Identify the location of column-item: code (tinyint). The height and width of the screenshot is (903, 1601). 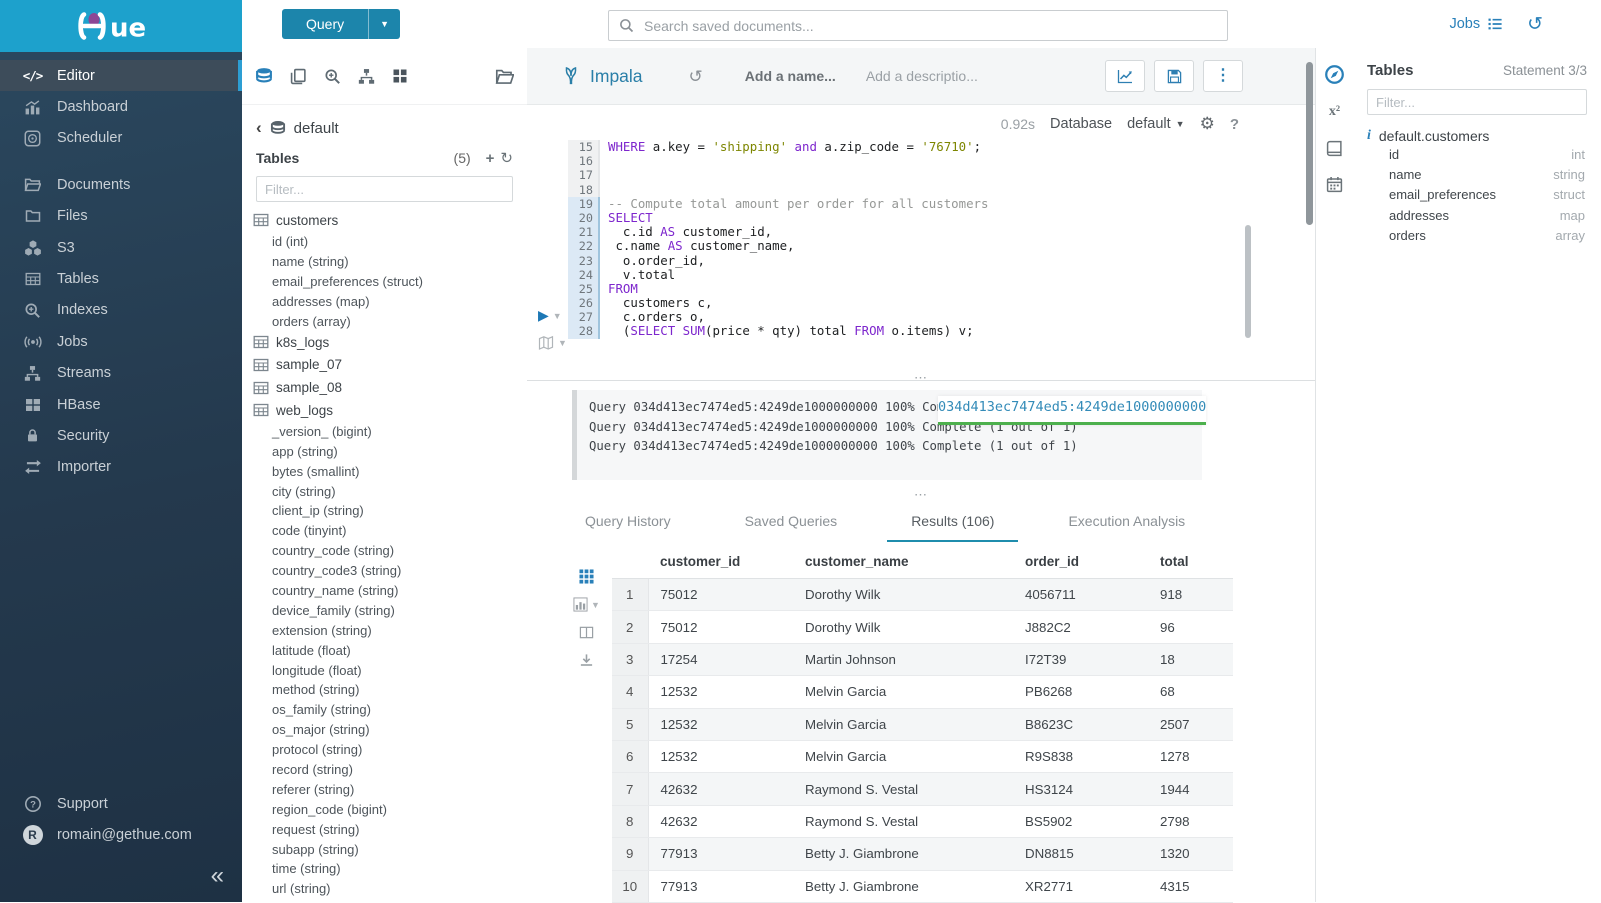
(309, 531).